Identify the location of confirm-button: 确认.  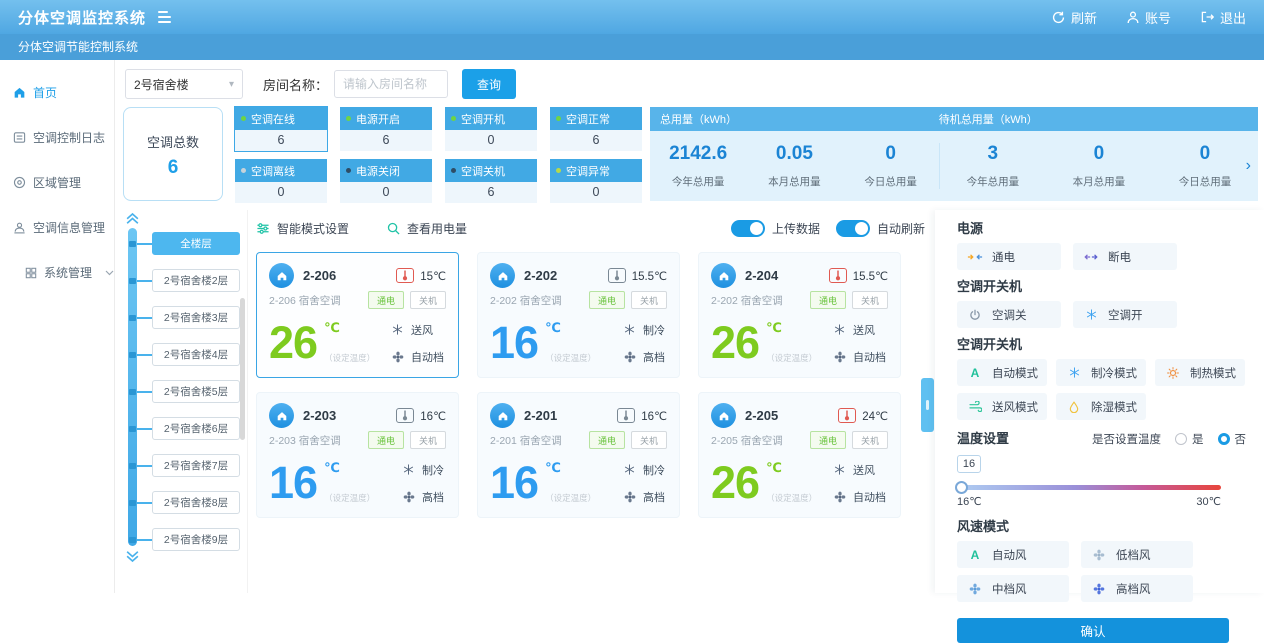
(1093, 630).